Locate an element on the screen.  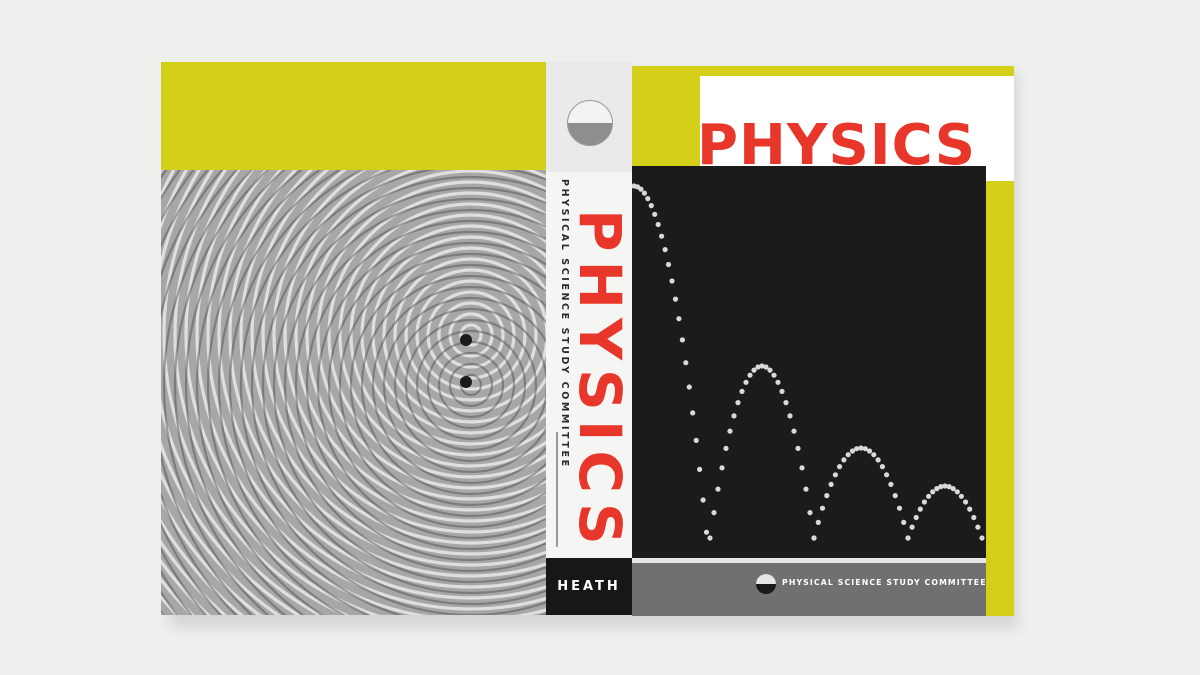
spine-divider is located at coordinates (557, 489).